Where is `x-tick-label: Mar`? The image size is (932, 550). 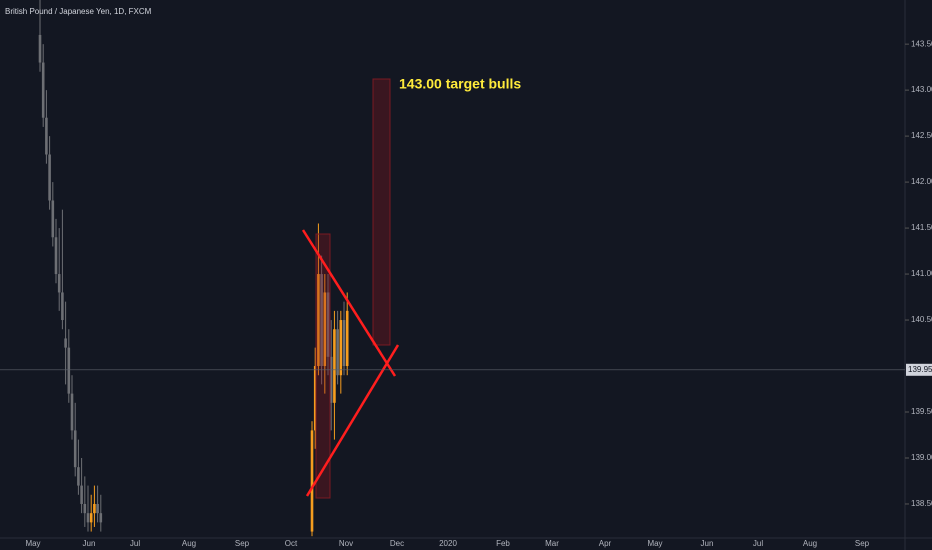
x-tick-label: Mar is located at coordinates (552, 543).